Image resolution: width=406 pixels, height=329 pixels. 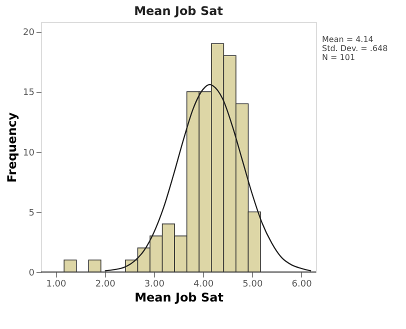 I want to click on y-tick-label: 5, so click(x=31, y=213).